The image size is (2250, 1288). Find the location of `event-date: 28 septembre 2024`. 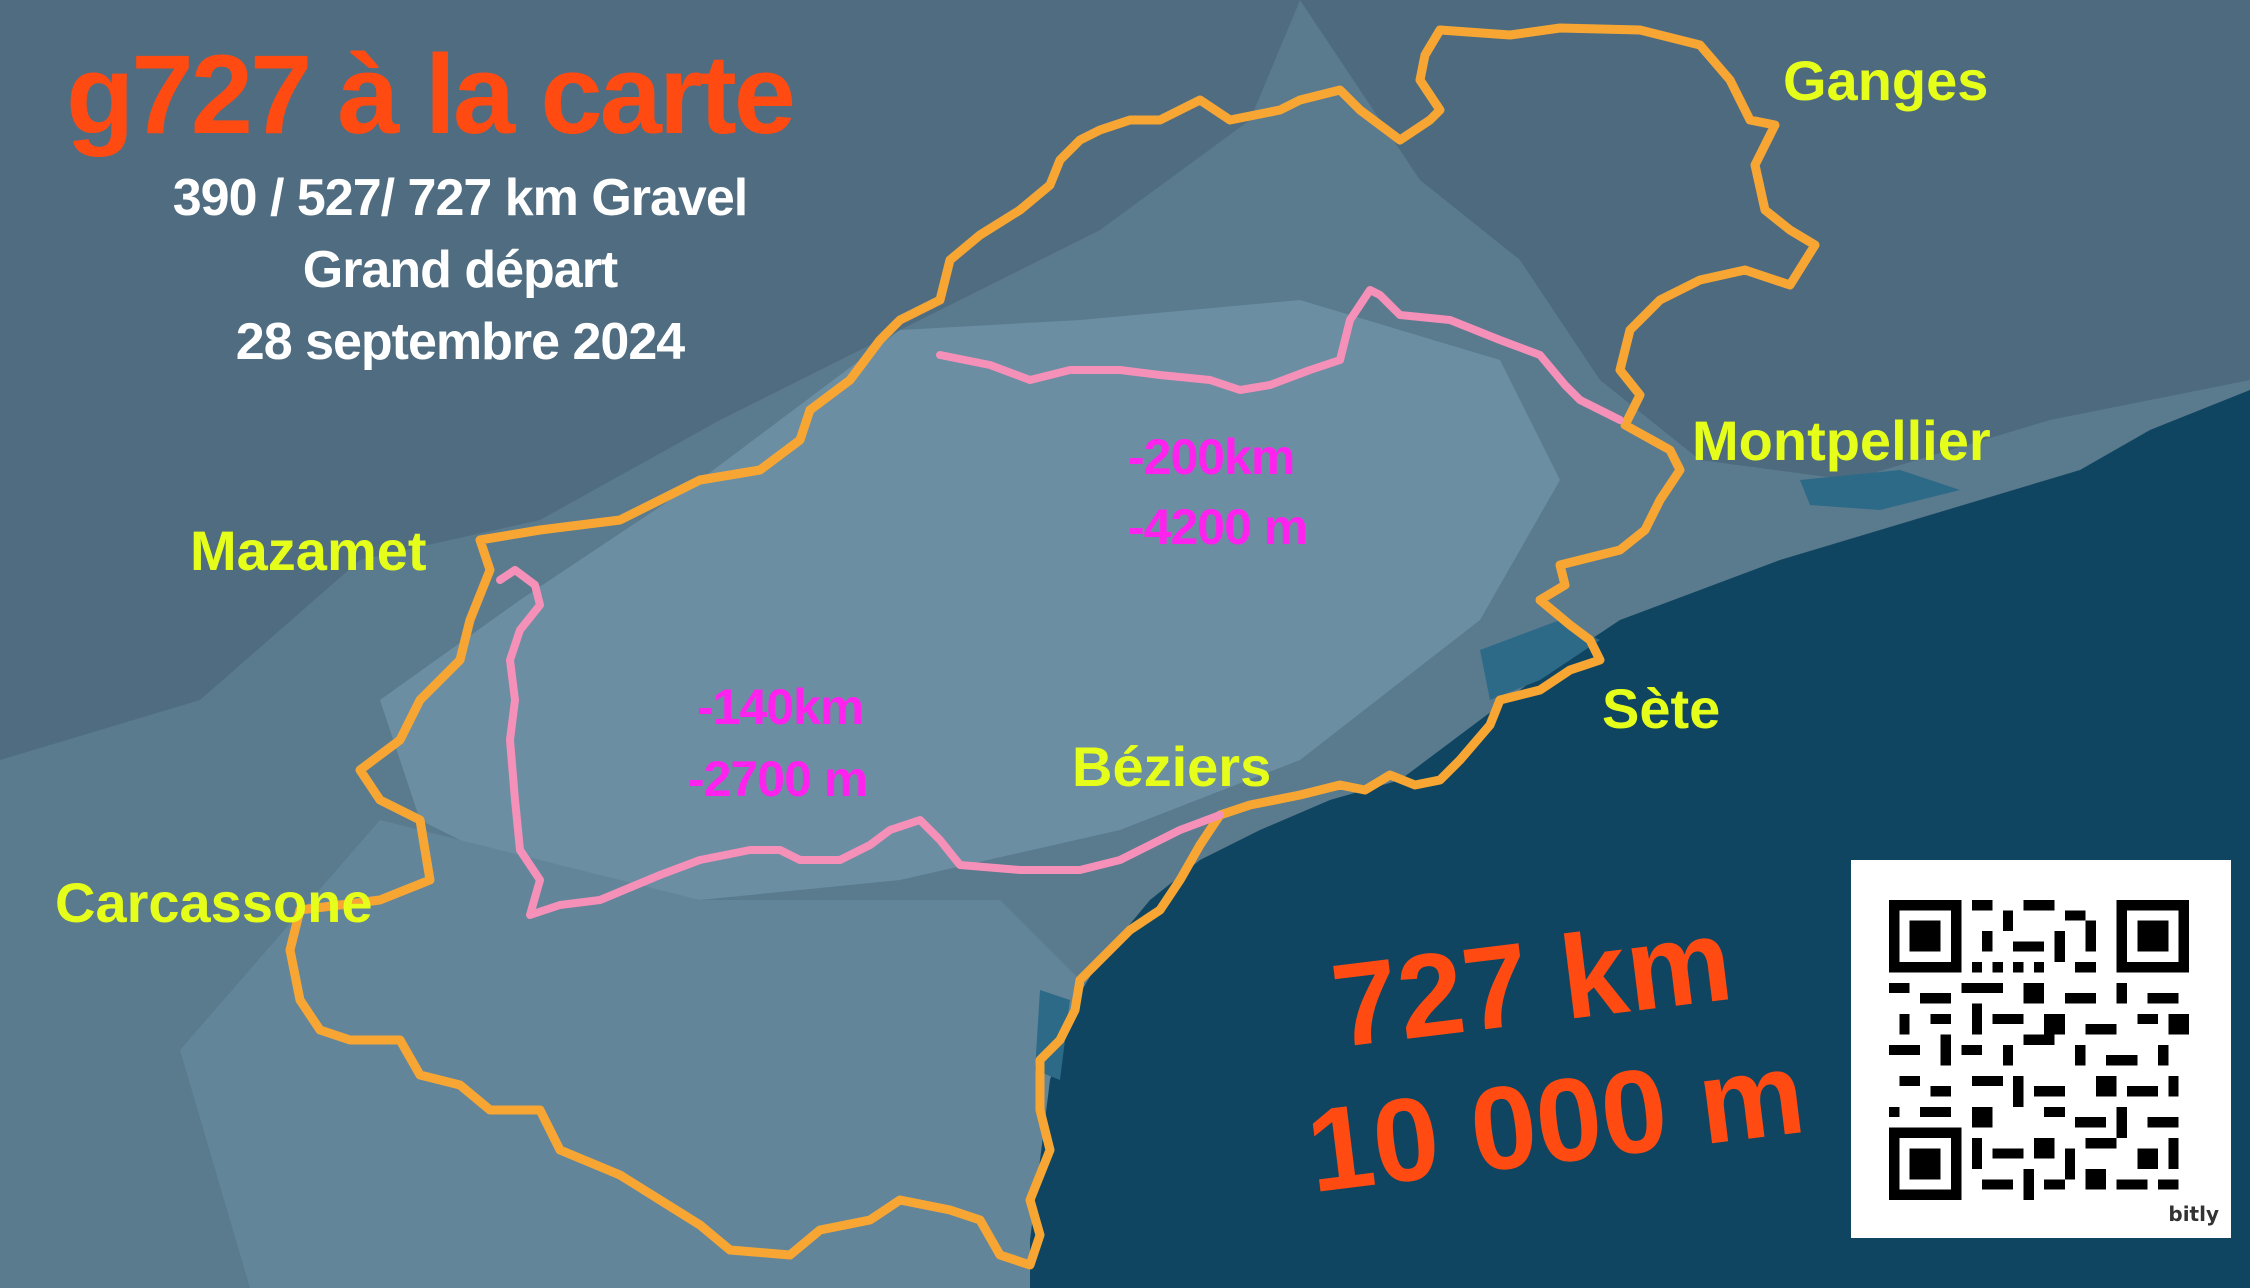

event-date: 28 septembre 2024 is located at coordinates (460, 342).